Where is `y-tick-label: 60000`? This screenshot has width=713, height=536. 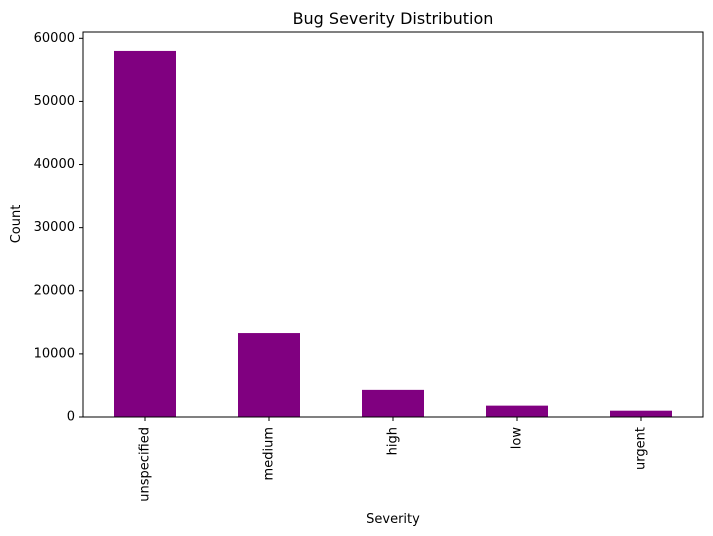
y-tick-label: 60000 is located at coordinates (54, 38).